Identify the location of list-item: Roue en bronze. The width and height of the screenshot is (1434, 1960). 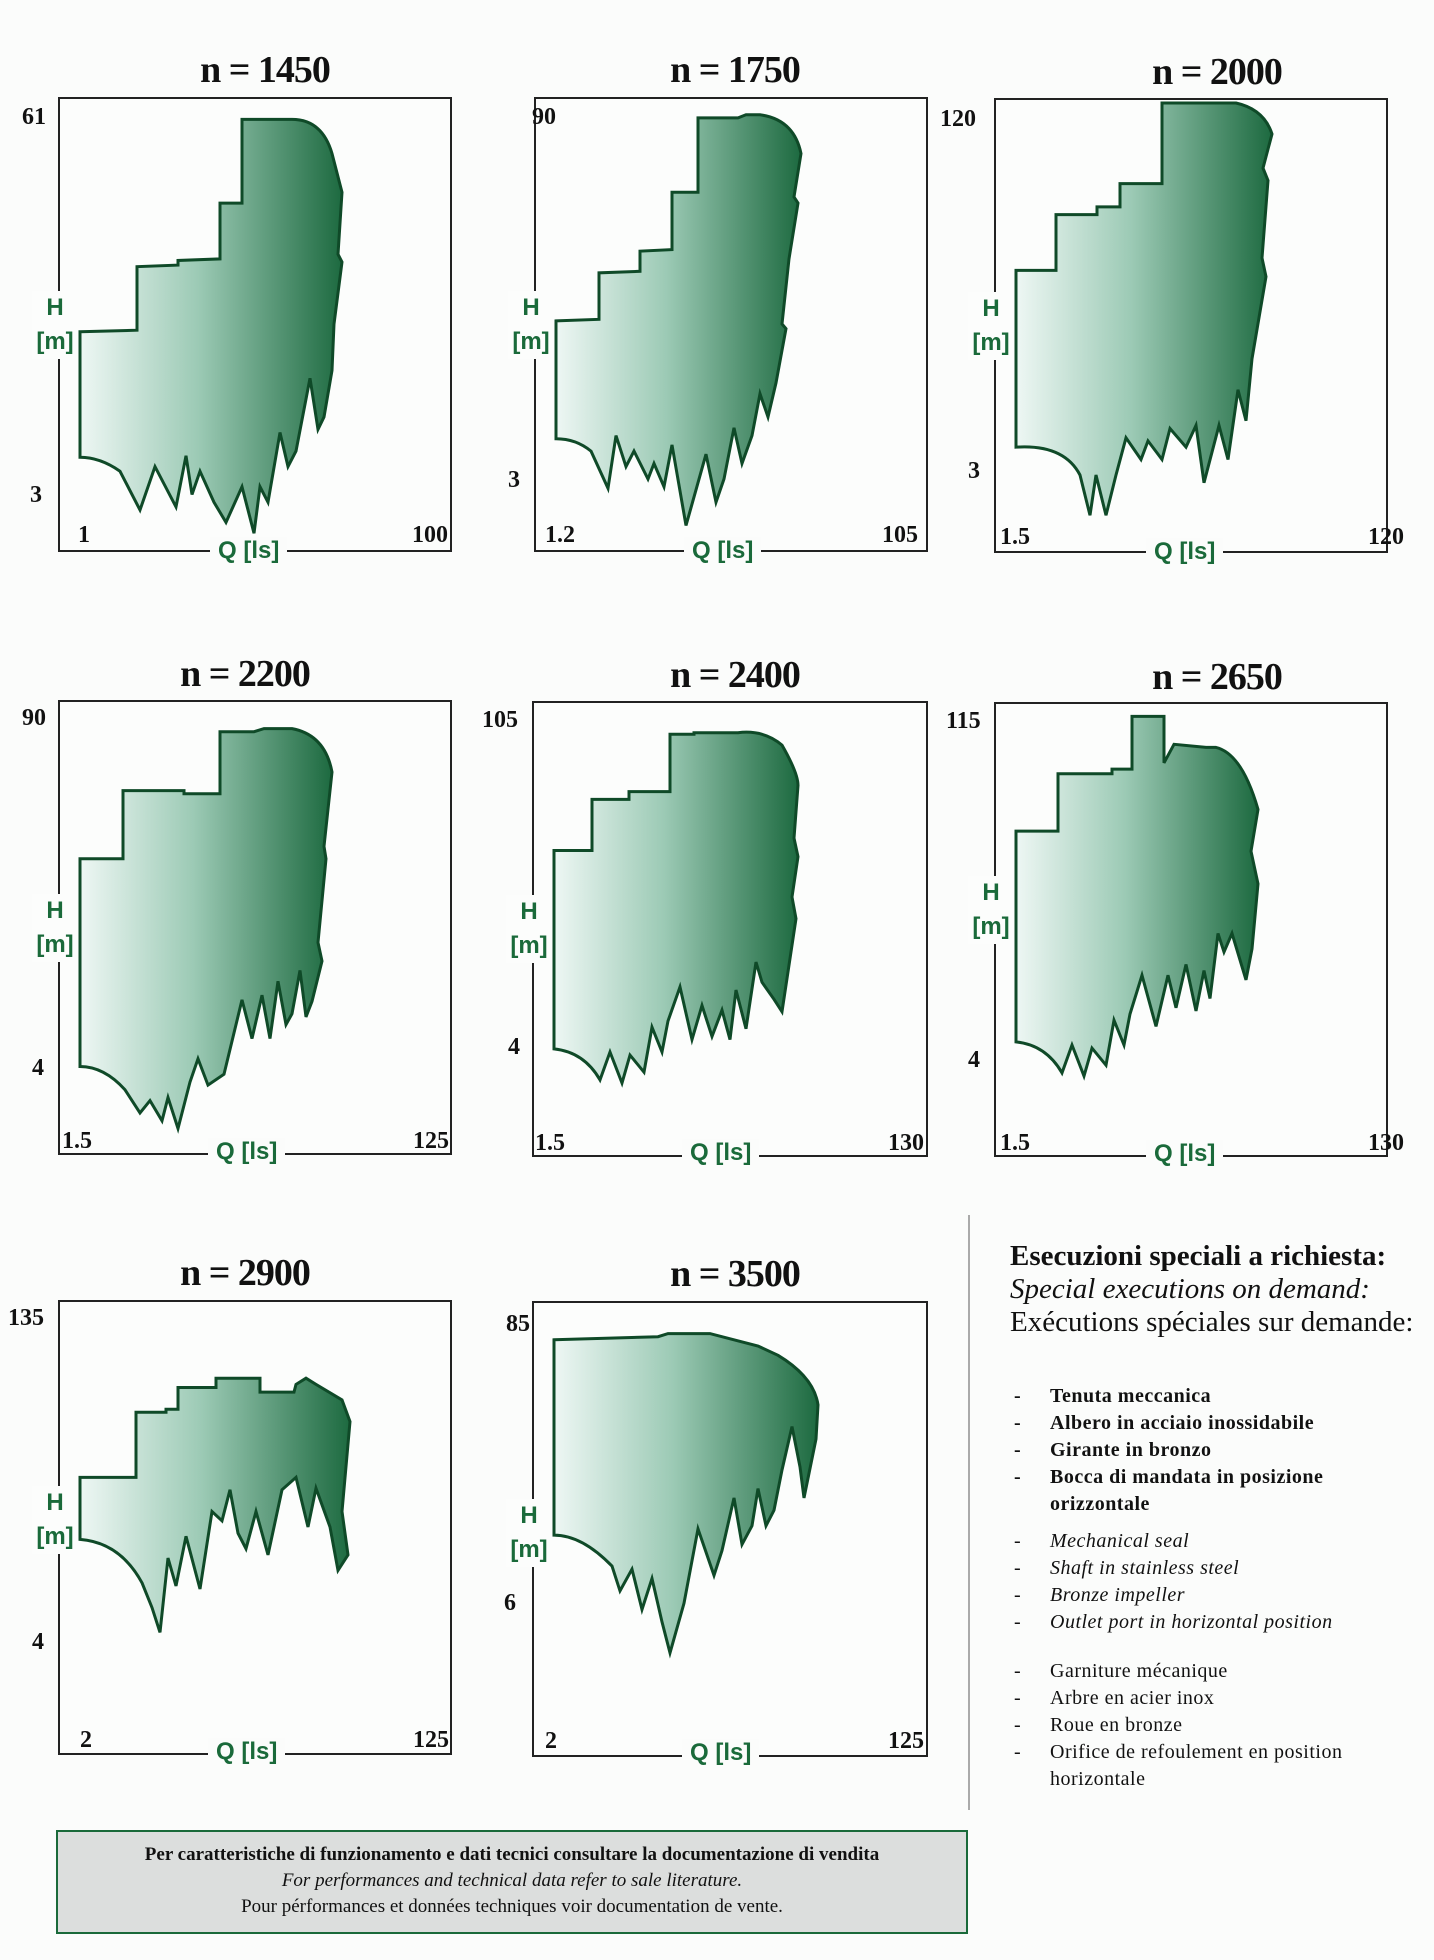
(1215, 1725).